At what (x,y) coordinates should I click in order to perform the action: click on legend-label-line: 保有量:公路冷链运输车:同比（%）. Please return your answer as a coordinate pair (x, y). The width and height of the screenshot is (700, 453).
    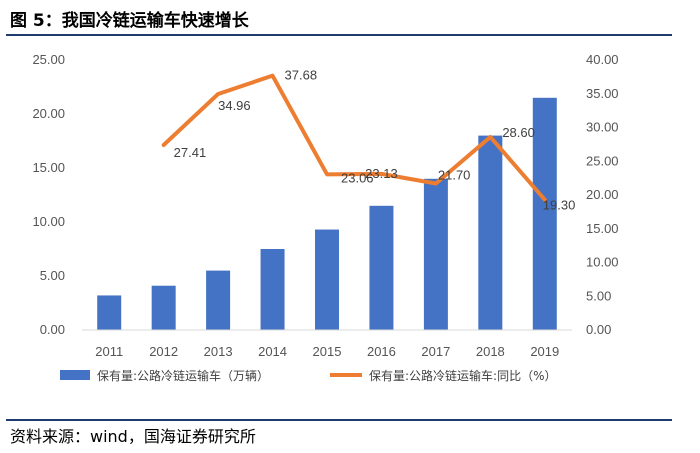
    Looking at the image, I should click on (463, 375).